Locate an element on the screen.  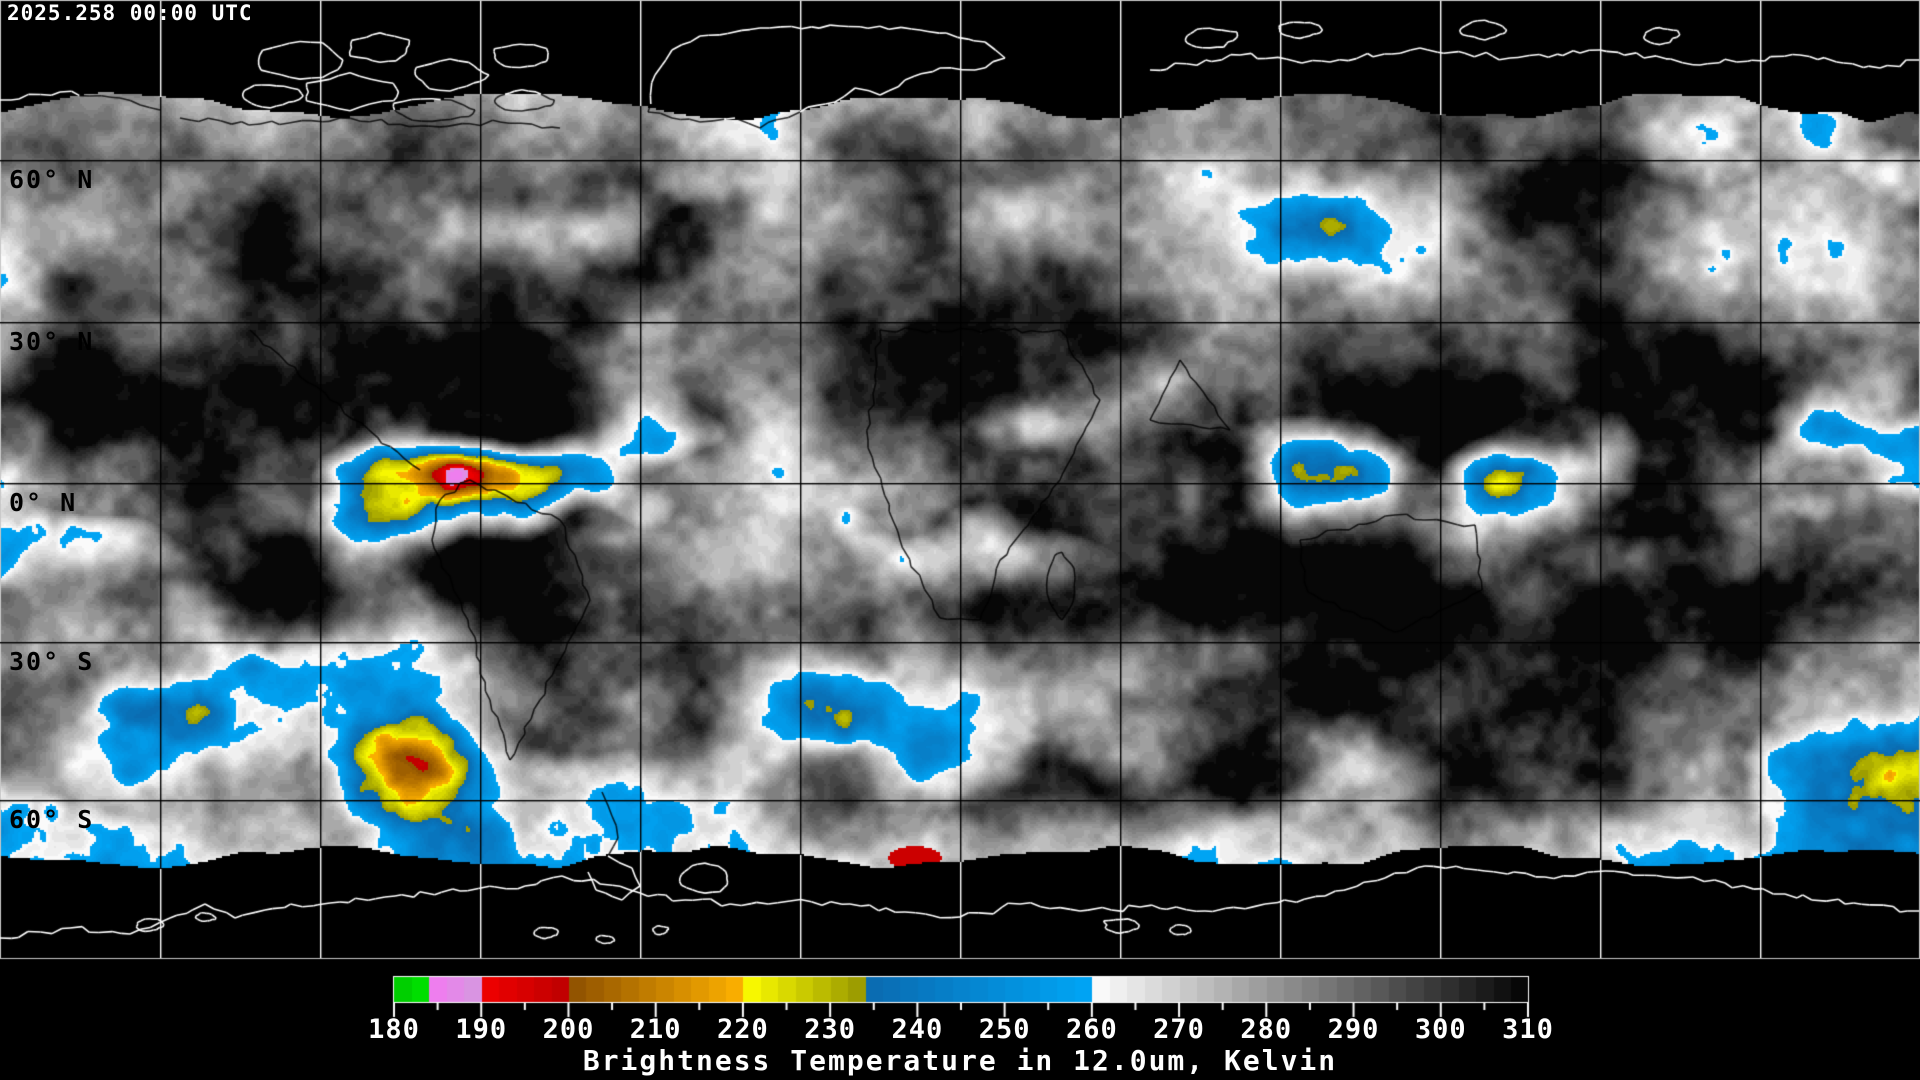
colorbar-tick-label: 230 is located at coordinates (830, 1029).